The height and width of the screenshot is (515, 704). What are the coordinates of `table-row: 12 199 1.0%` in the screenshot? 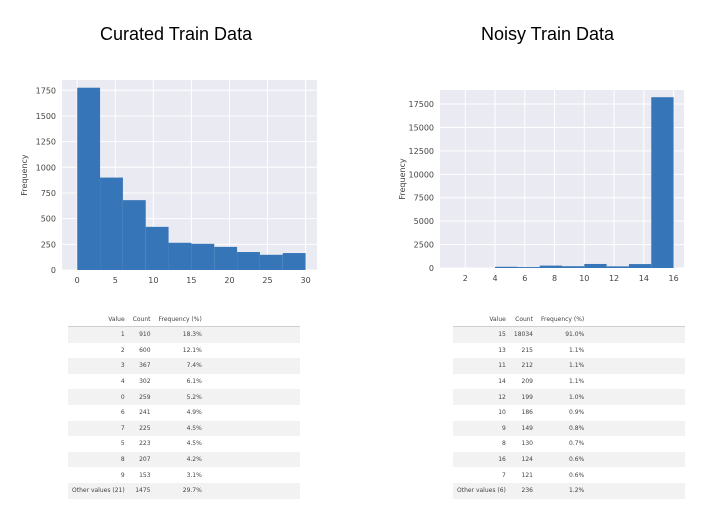 It's located at (569, 397).